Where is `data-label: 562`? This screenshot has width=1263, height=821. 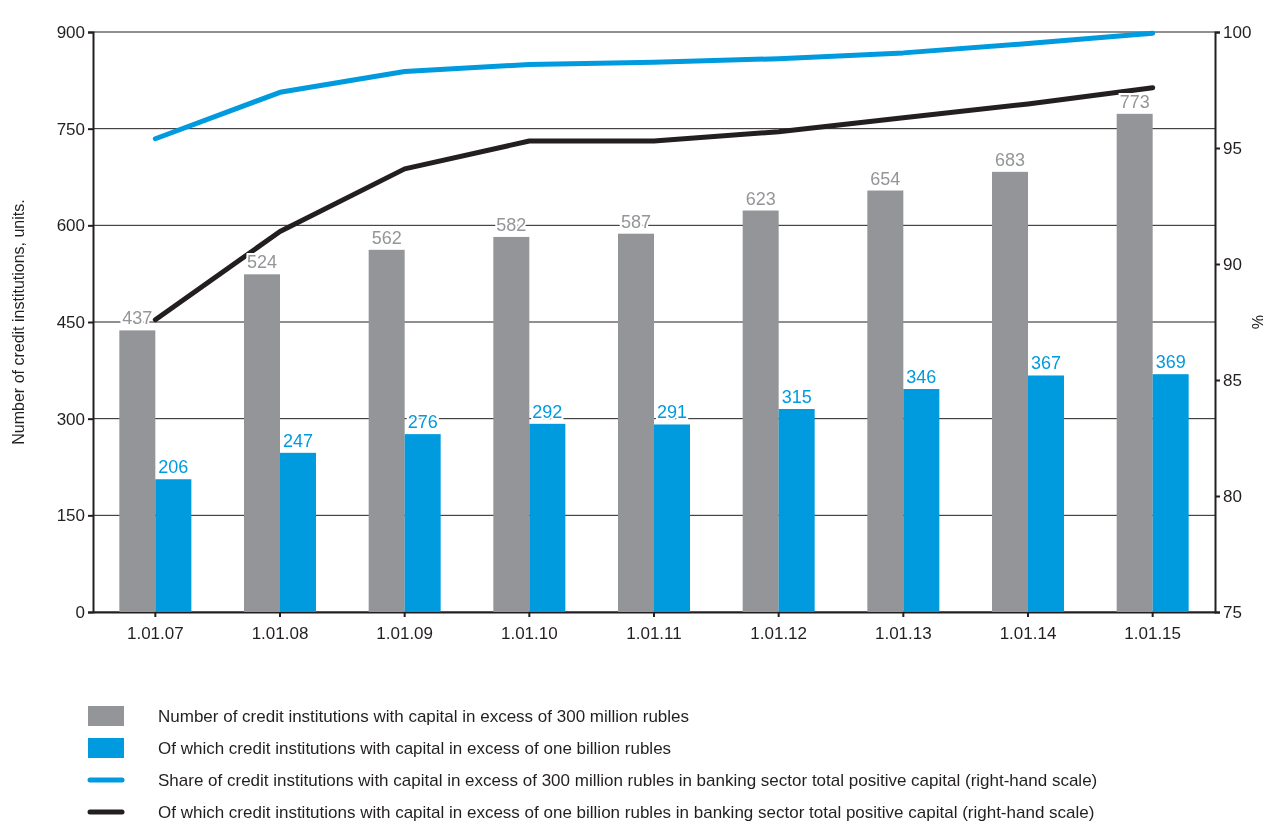 data-label: 562 is located at coordinates (386, 237).